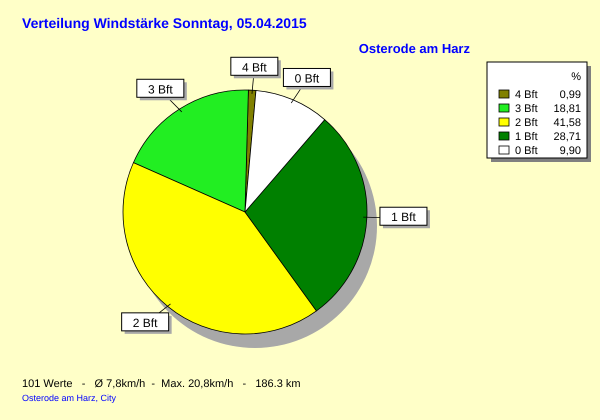 This screenshot has height=420, width=600. Describe the element at coordinates (526, 151) in the screenshot. I see `legend-label: 0 Bft` at that location.